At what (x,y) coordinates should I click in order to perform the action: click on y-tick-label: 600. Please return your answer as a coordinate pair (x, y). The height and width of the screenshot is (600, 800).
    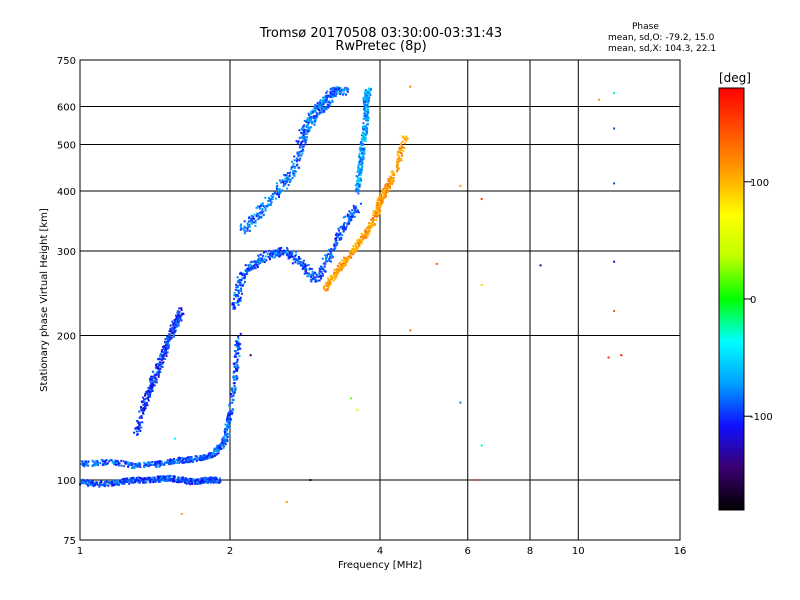
    Looking at the image, I should click on (66, 108).